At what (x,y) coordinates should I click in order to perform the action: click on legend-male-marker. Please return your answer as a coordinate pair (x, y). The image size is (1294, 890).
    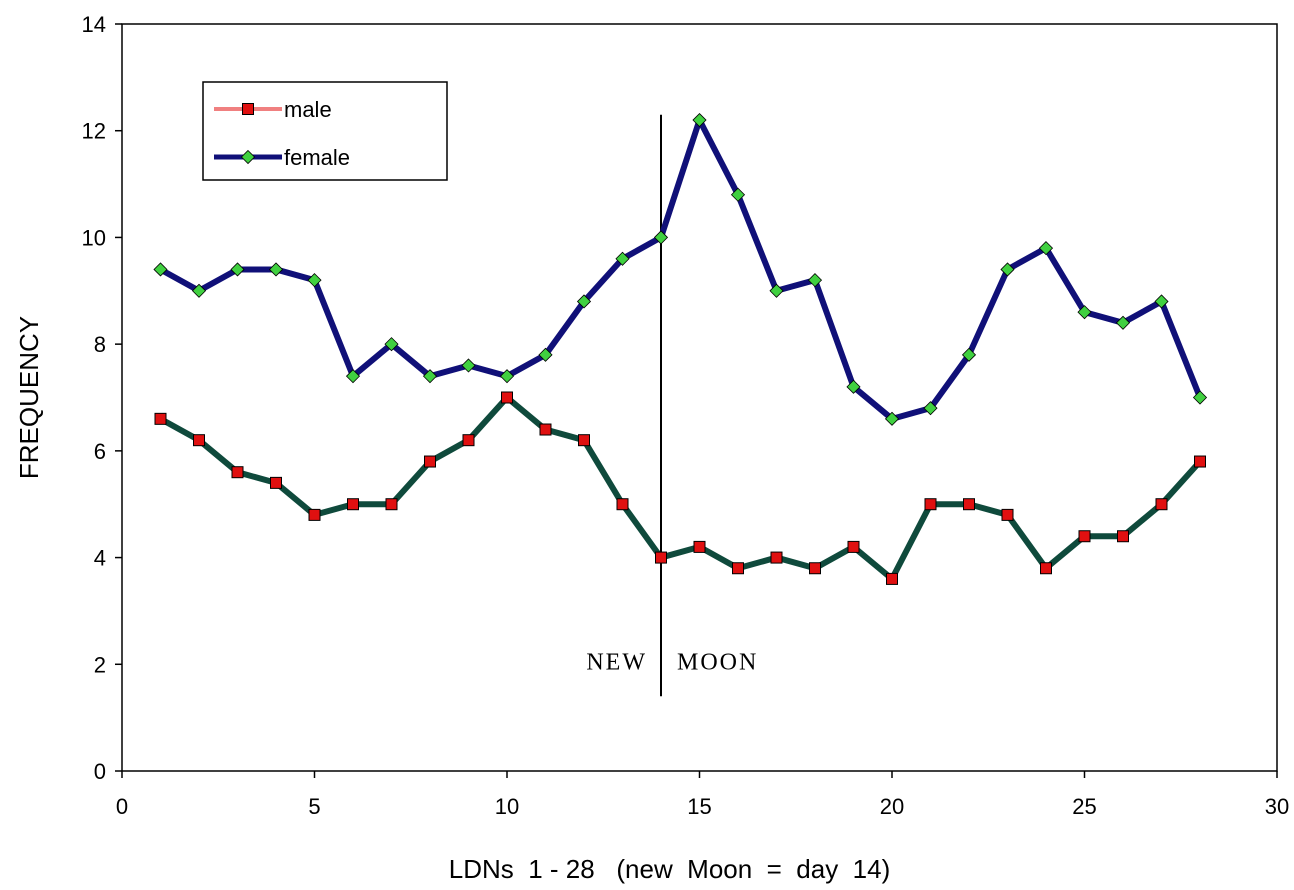
    Looking at the image, I should click on (248, 109).